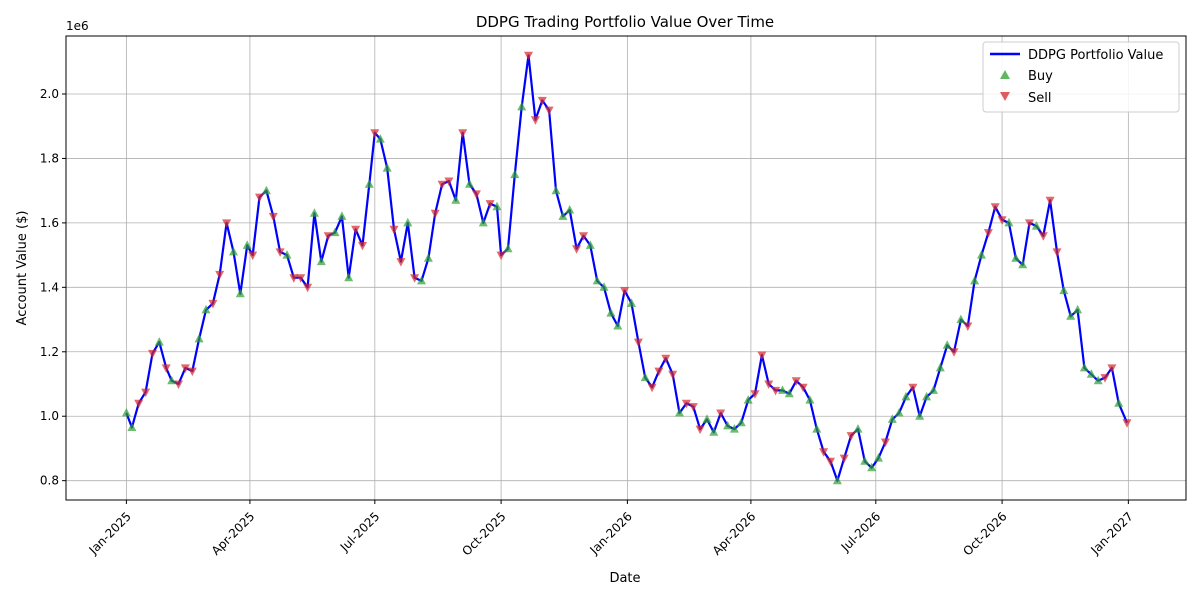  I want to click on y-tick-label: 1.8, so click(49, 158).